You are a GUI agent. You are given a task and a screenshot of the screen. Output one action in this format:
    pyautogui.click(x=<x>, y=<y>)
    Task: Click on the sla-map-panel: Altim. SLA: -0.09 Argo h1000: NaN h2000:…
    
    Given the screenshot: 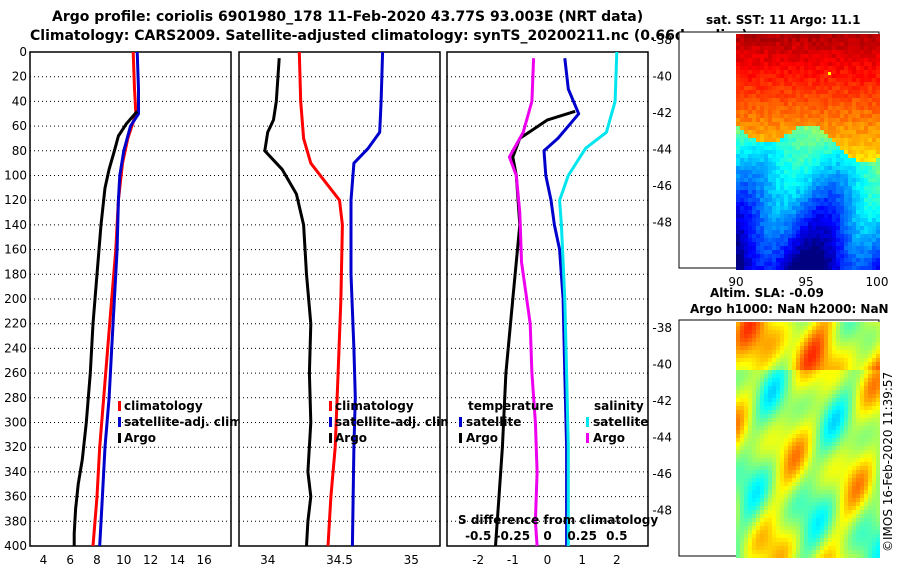 What is the action you would take?
    pyautogui.click(x=770, y=422)
    